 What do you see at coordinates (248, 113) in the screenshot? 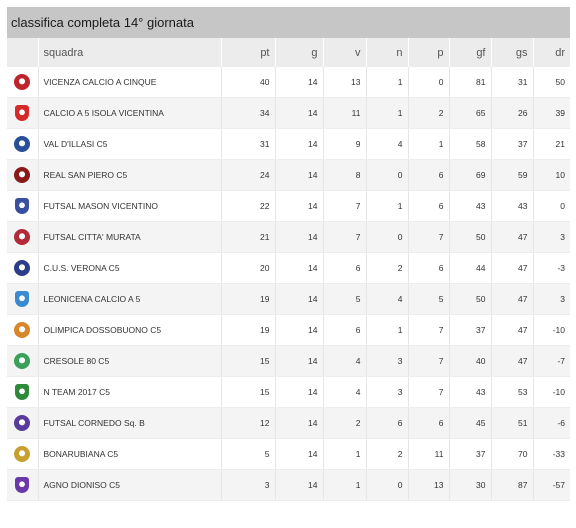
I see `team-points: 34` at bounding box center [248, 113].